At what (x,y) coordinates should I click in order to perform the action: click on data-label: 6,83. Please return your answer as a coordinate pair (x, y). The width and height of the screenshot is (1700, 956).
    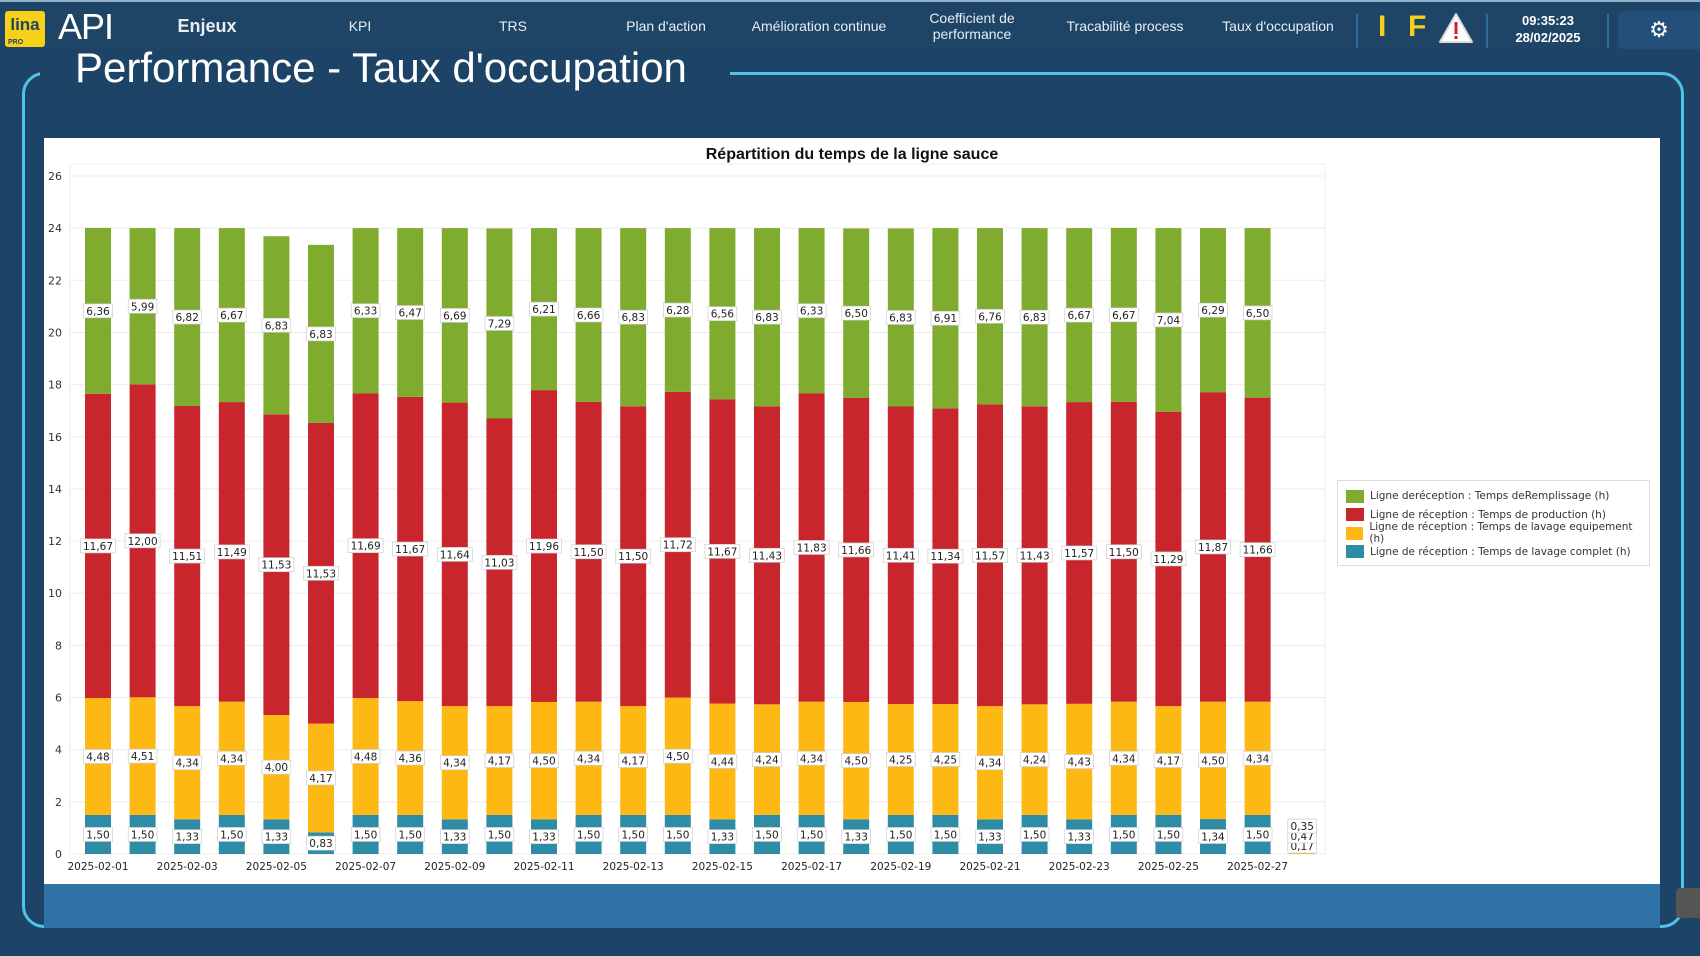
    Looking at the image, I should click on (633, 318).